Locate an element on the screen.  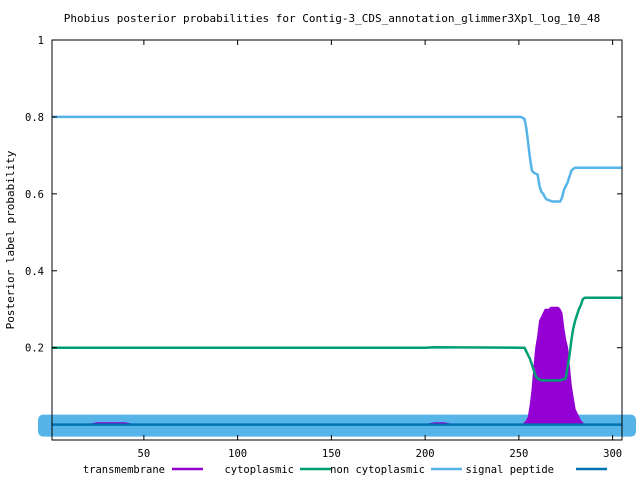
legend-label: non cytoplasmic is located at coordinates (377, 470).